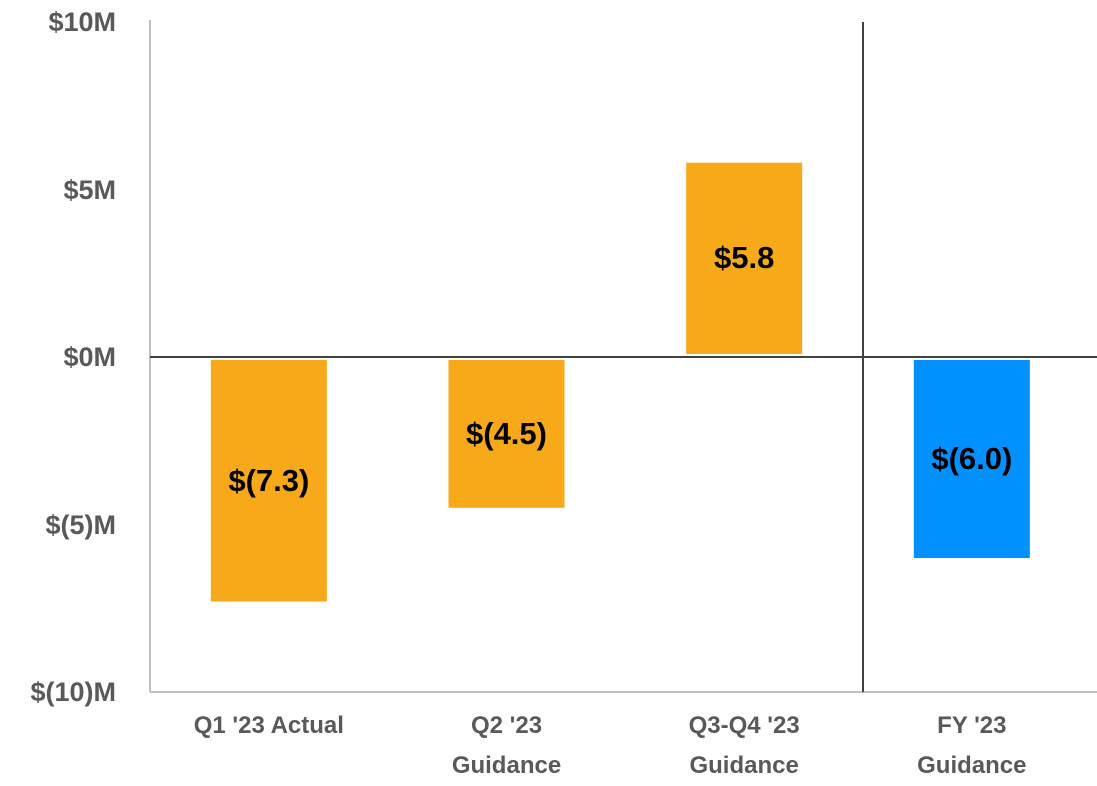 The height and width of the screenshot is (786, 1097). Describe the element at coordinates (80, 524) in the screenshot. I see `y-tick-label: $(5)M` at that location.